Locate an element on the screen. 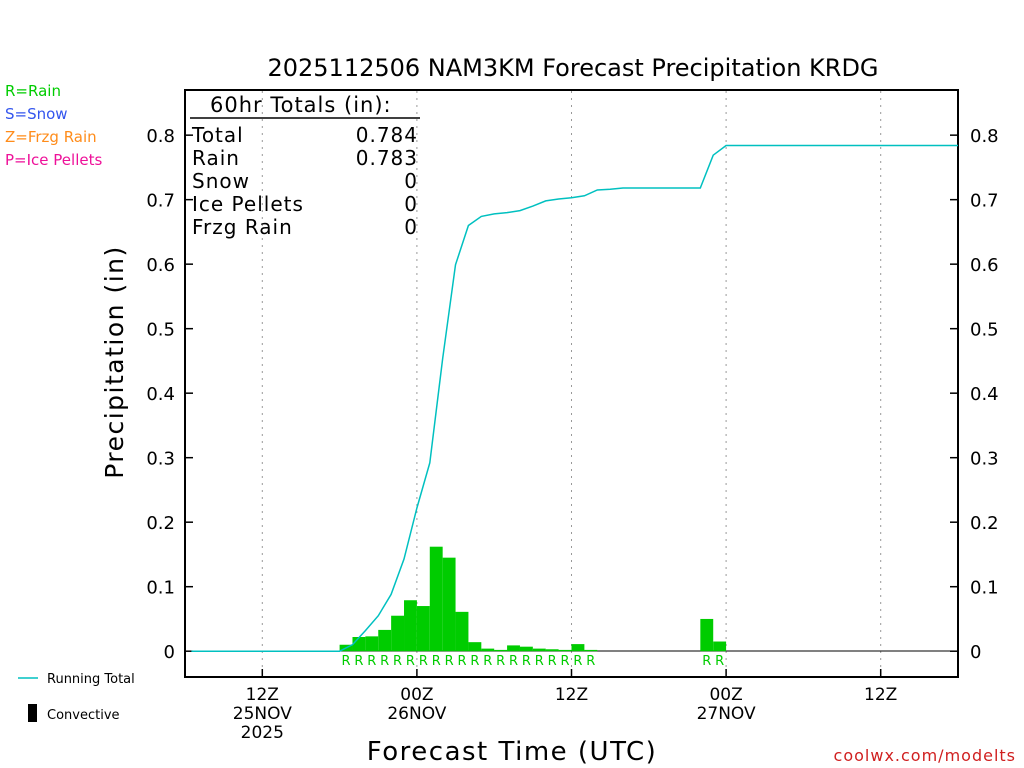 The image size is (1024, 768). totals-label: Frzg Rain is located at coordinates (242, 227).